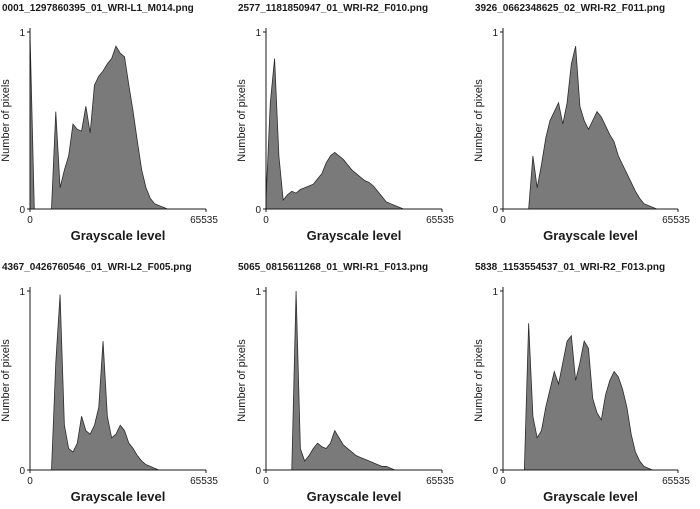  I want to click on panel-title: 4367_0426760546_01_WRI-L2_F005.png, so click(97, 267).